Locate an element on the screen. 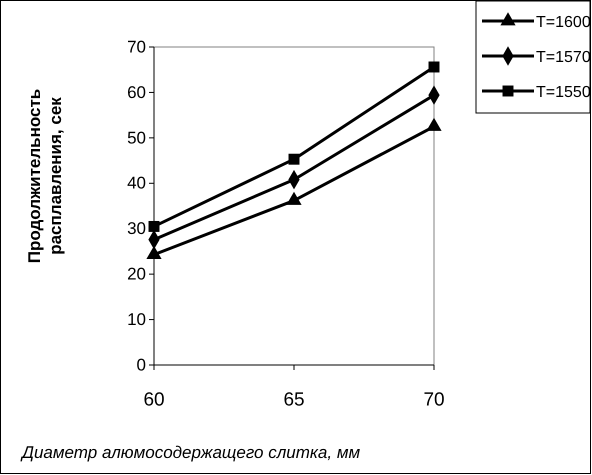  x-tick-label: 60 is located at coordinates (154, 399).